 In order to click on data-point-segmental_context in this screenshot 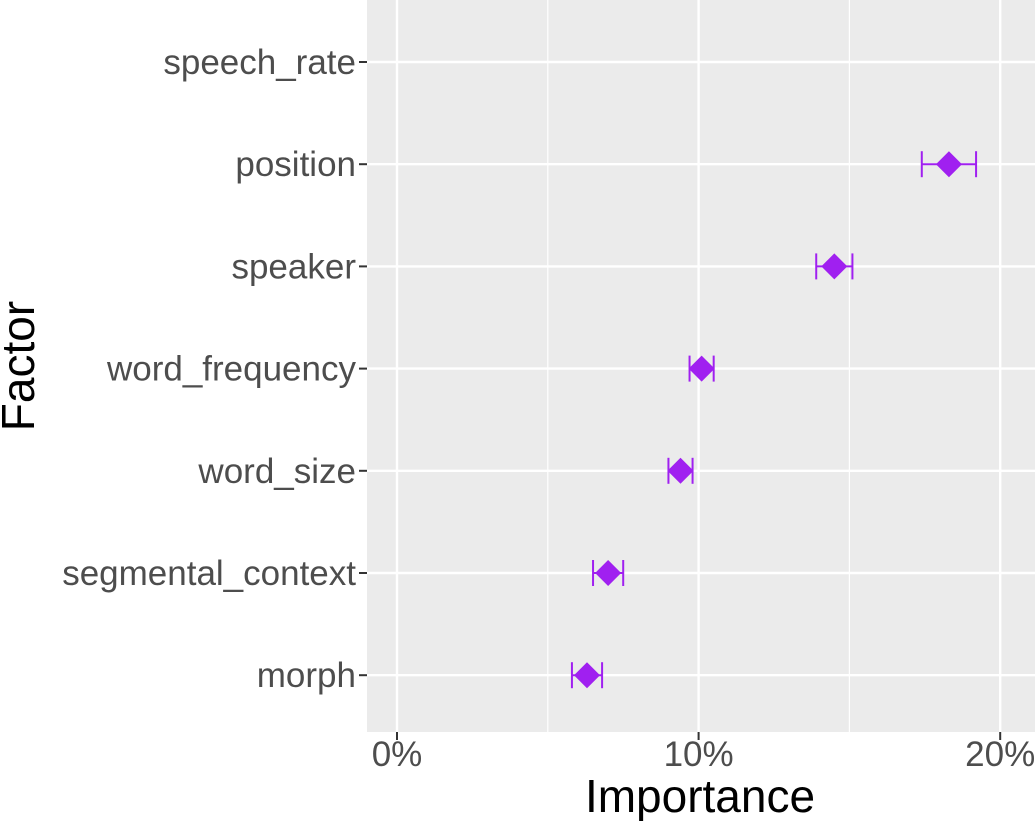, I will do `click(608, 573)`.